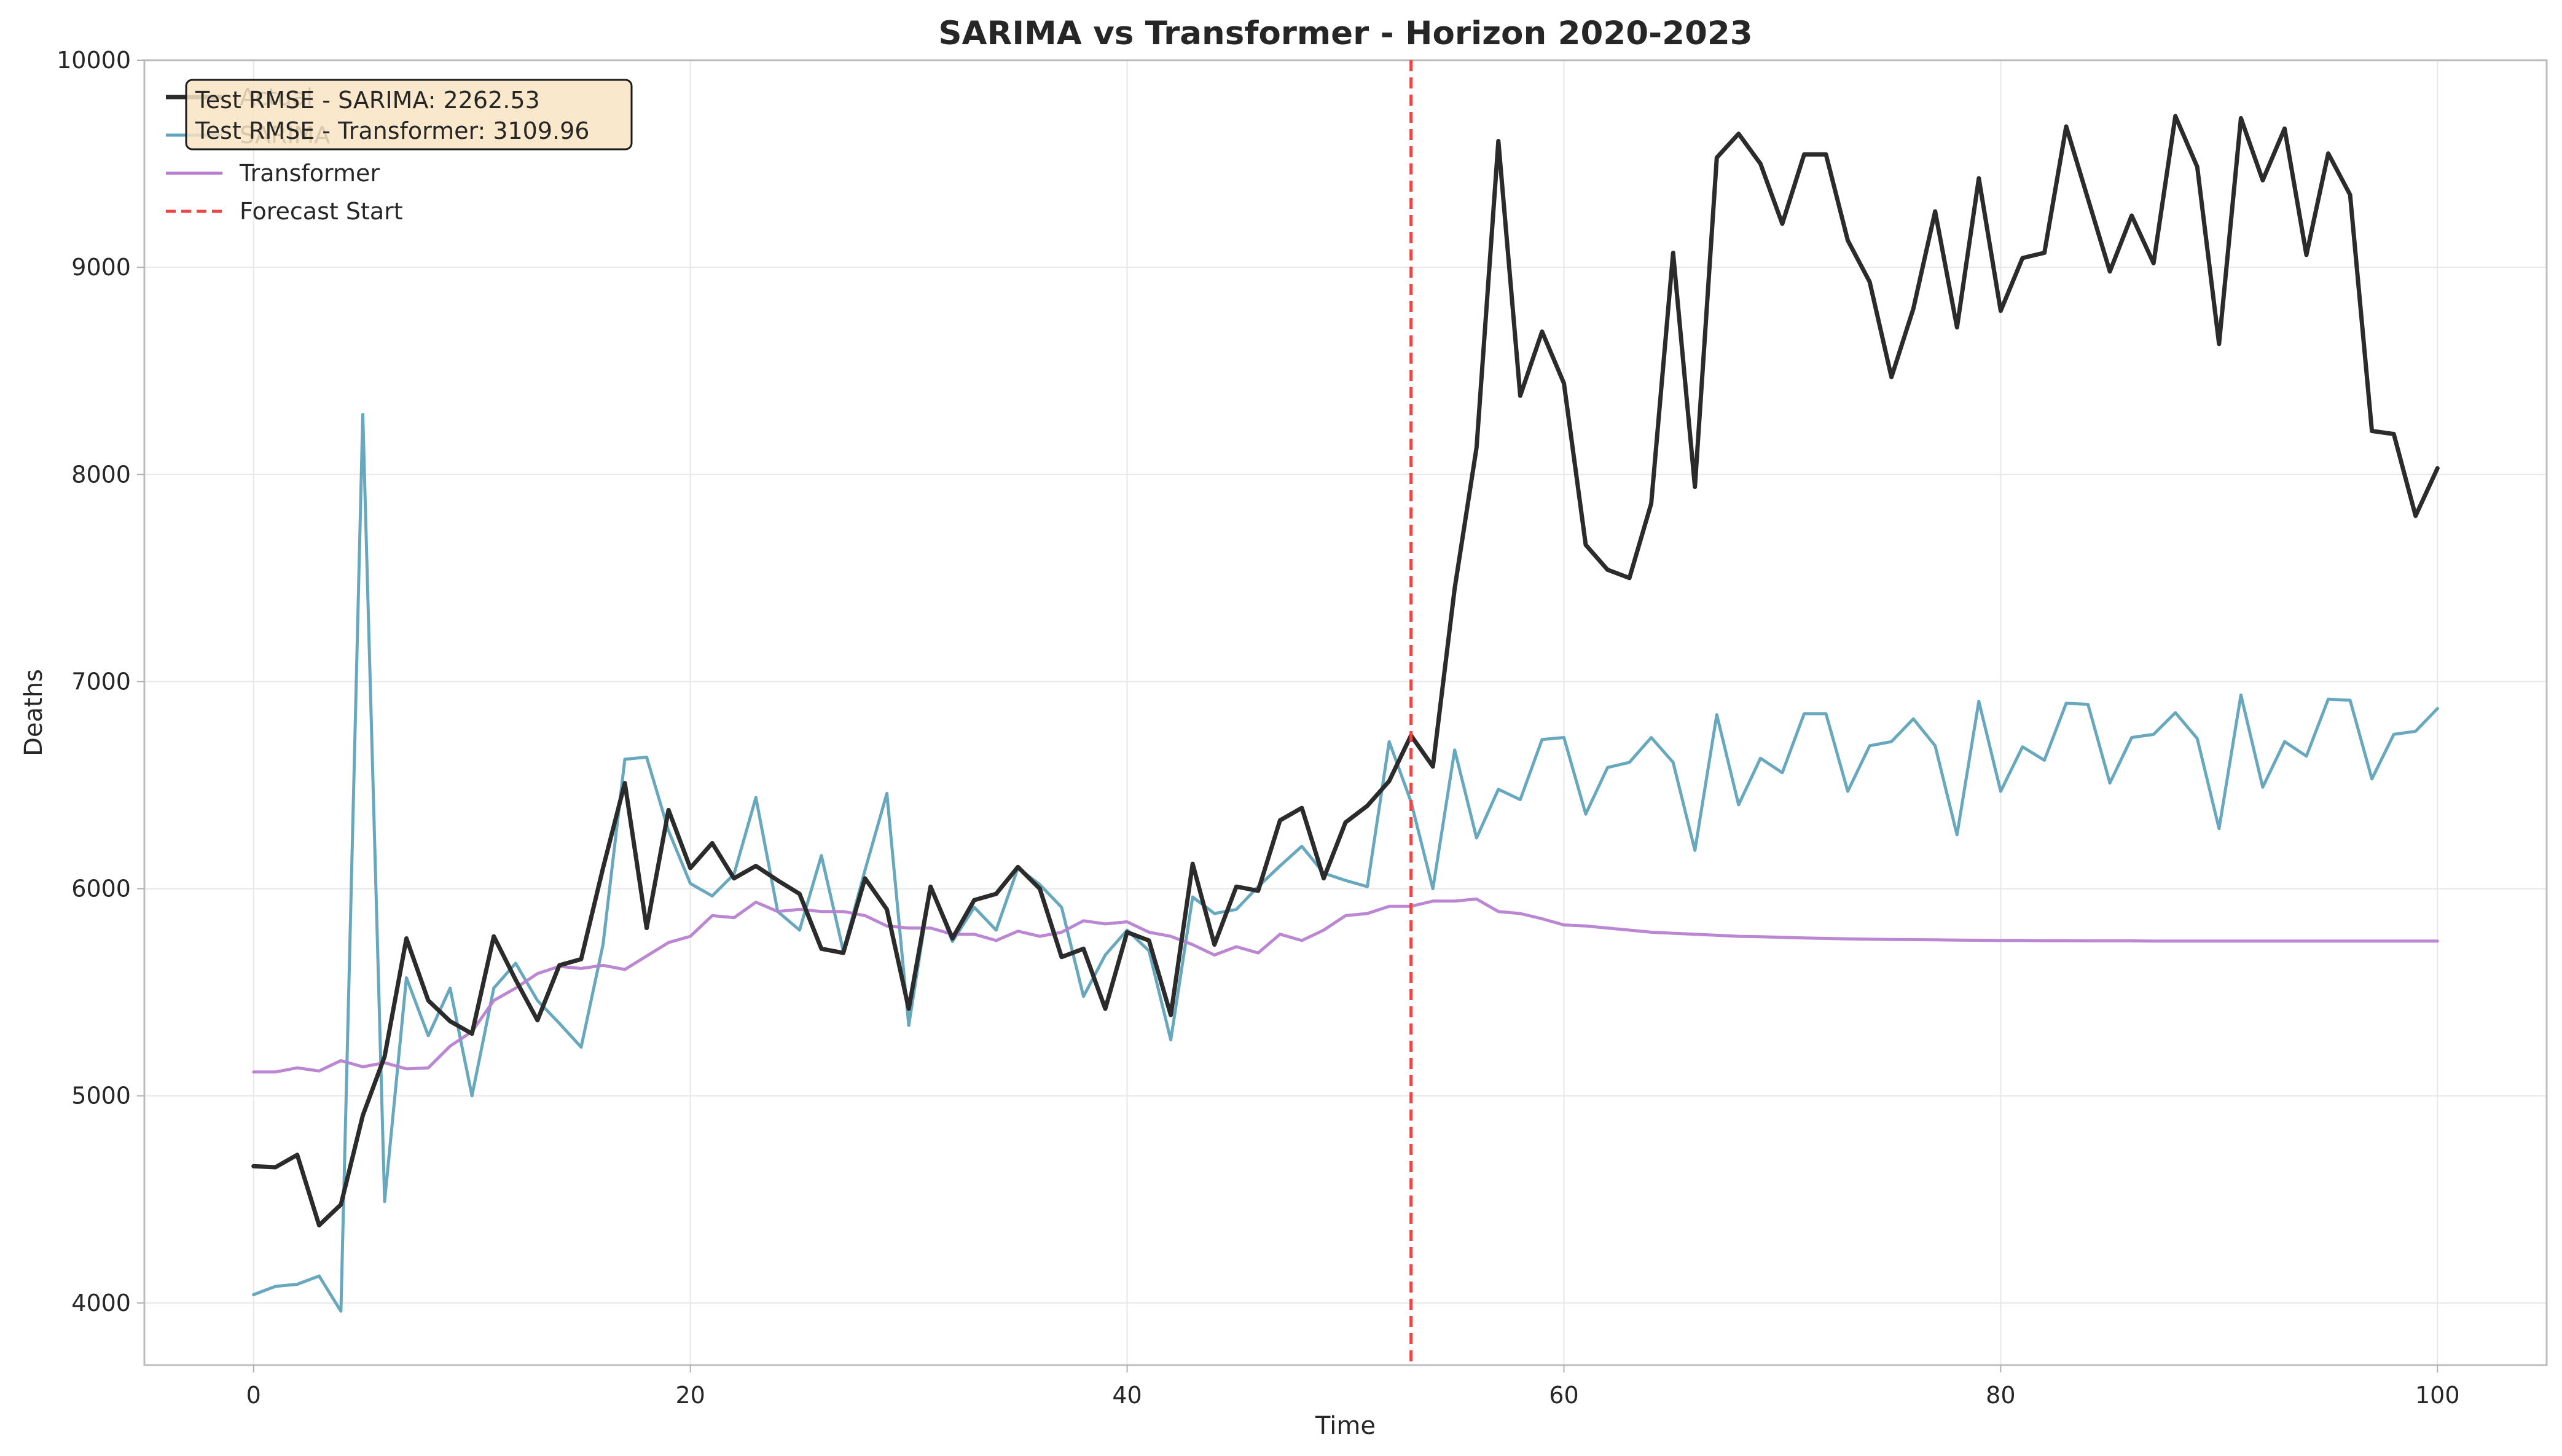 This screenshot has height=1456, width=2562. I want to click on x-tick-label-20: 20, so click(690, 1395).